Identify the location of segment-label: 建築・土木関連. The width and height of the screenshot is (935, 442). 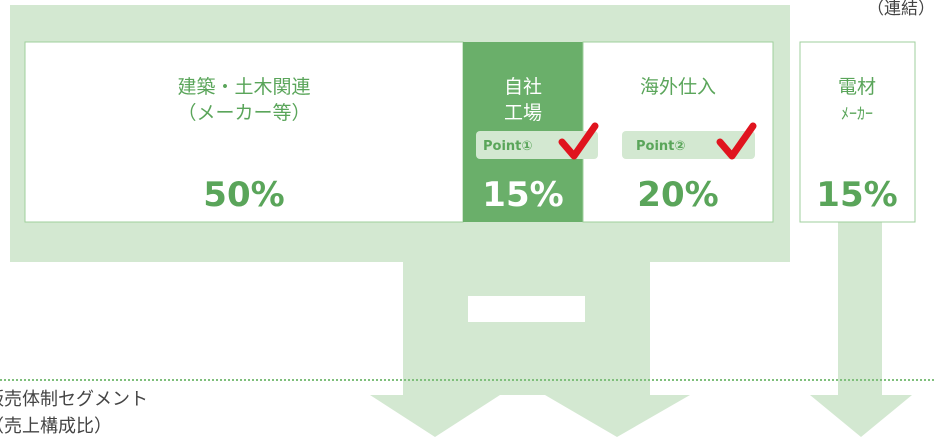
(243, 87).